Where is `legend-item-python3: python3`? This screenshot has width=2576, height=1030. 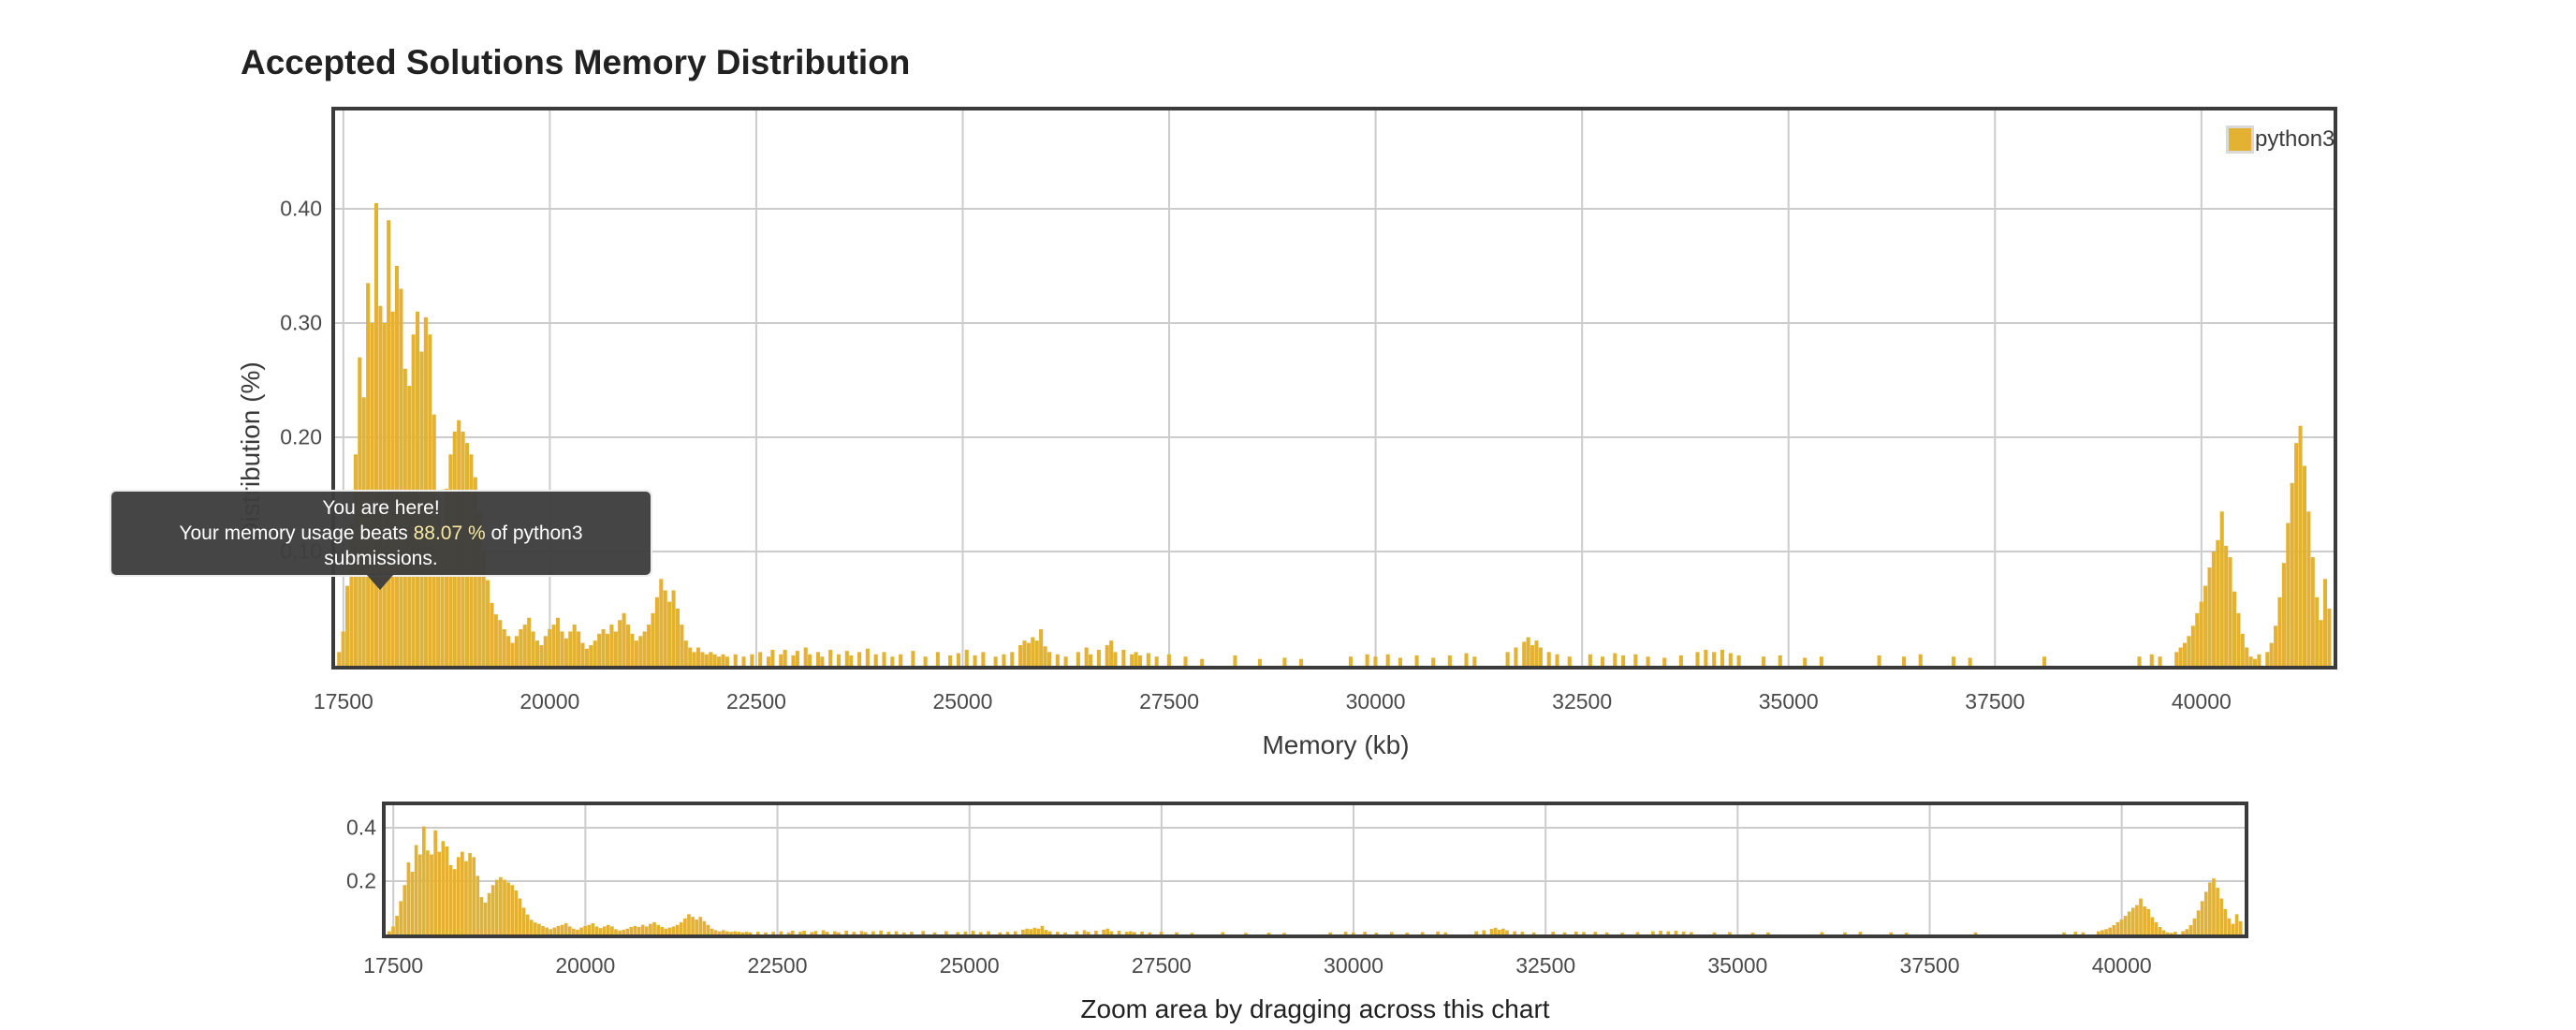 legend-item-python3: python3 is located at coordinates (2280, 139).